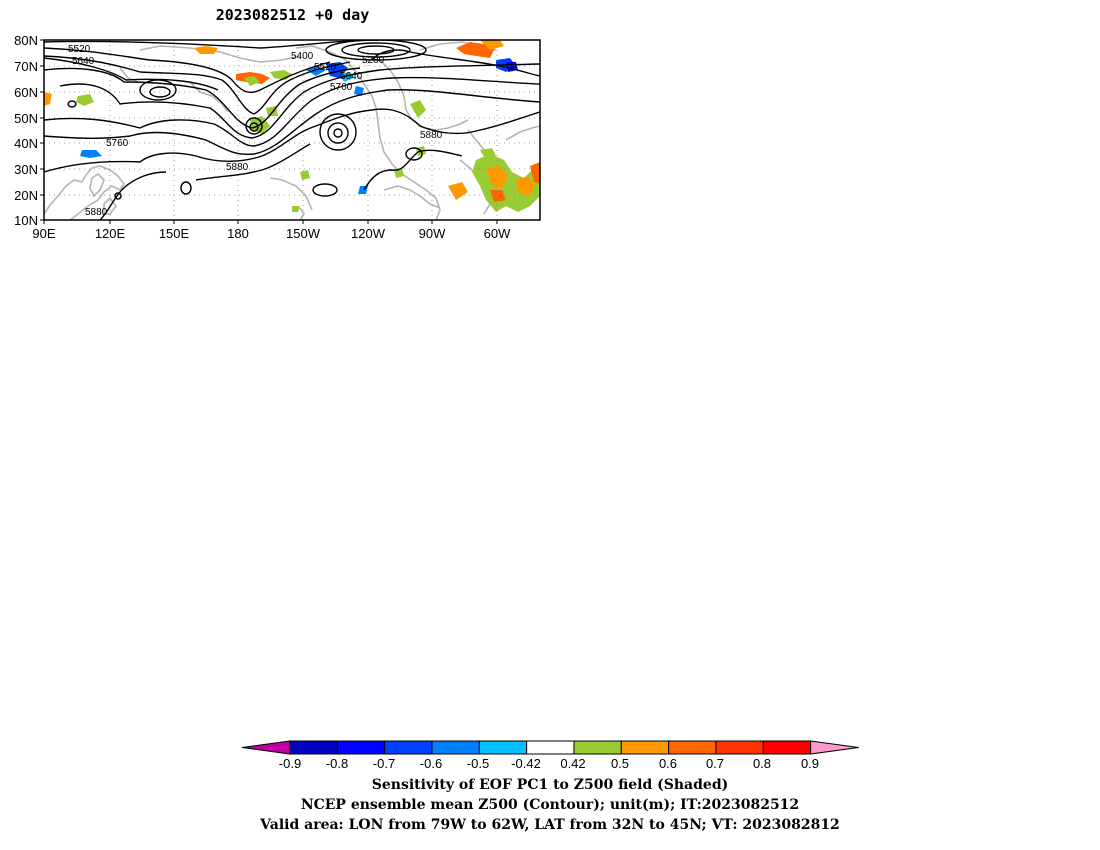 Image resolution: width=1100 pixels, height=850 pixels. I want to click on colorbar-label: -0.9, so click(290, 763).